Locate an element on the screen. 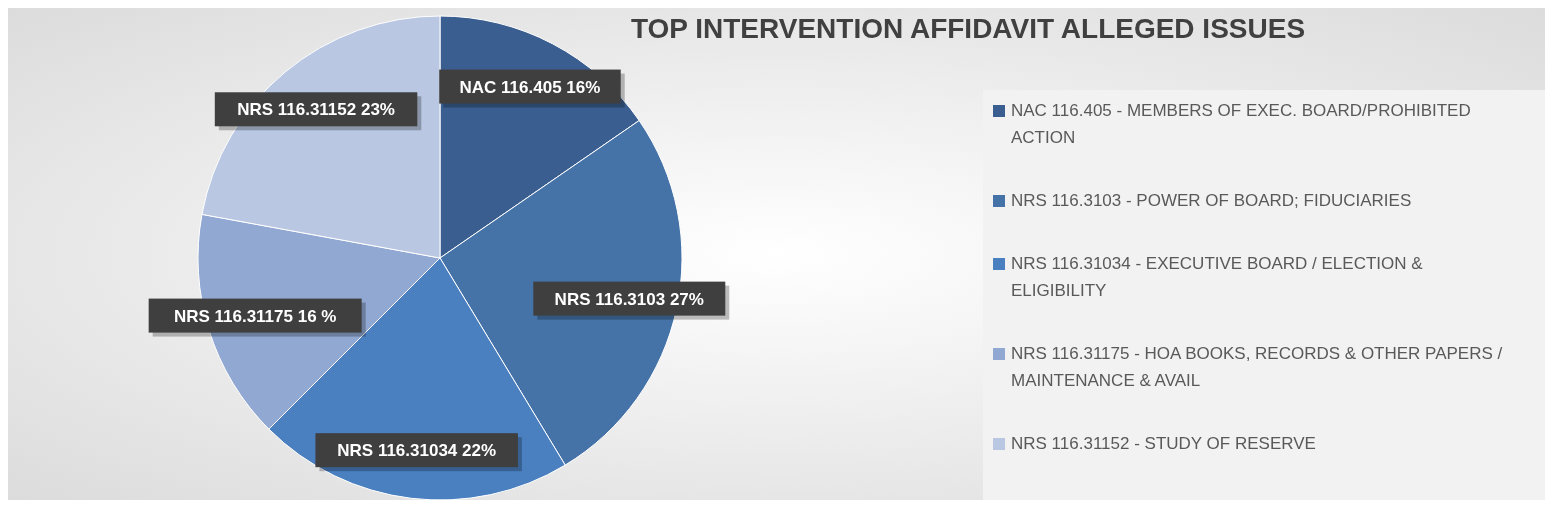  data-label: NRS 116.31034 22% is located at coordinates (417, 451).